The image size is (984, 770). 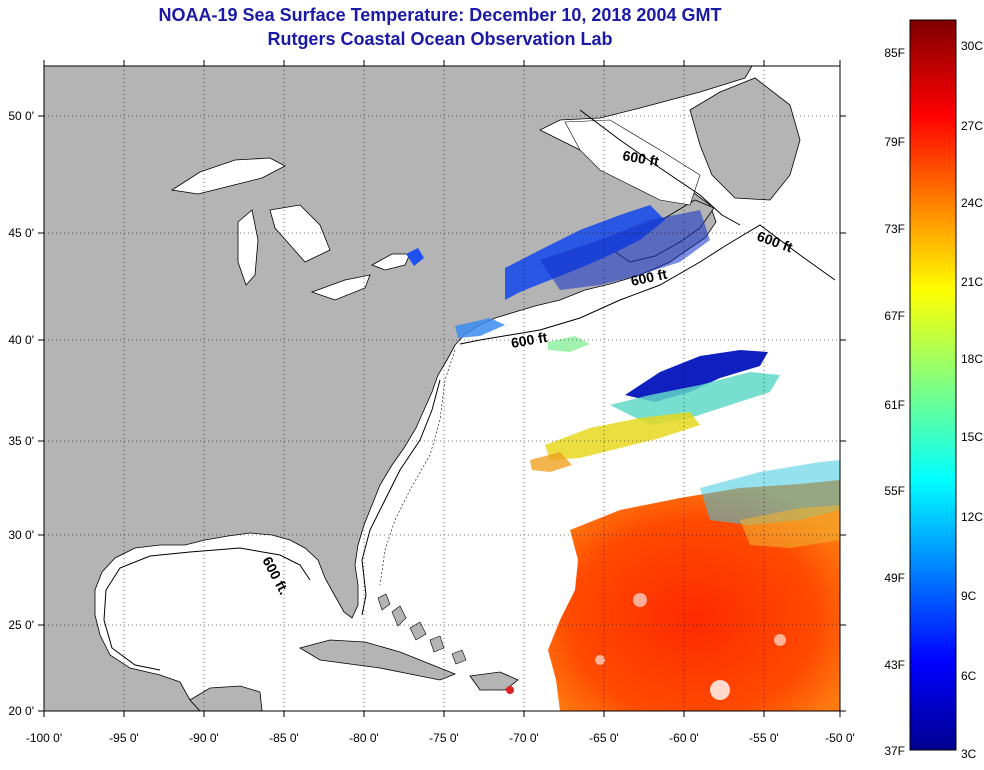 I want to click on latitude-label: 25 0', so click(x=21, y=625).